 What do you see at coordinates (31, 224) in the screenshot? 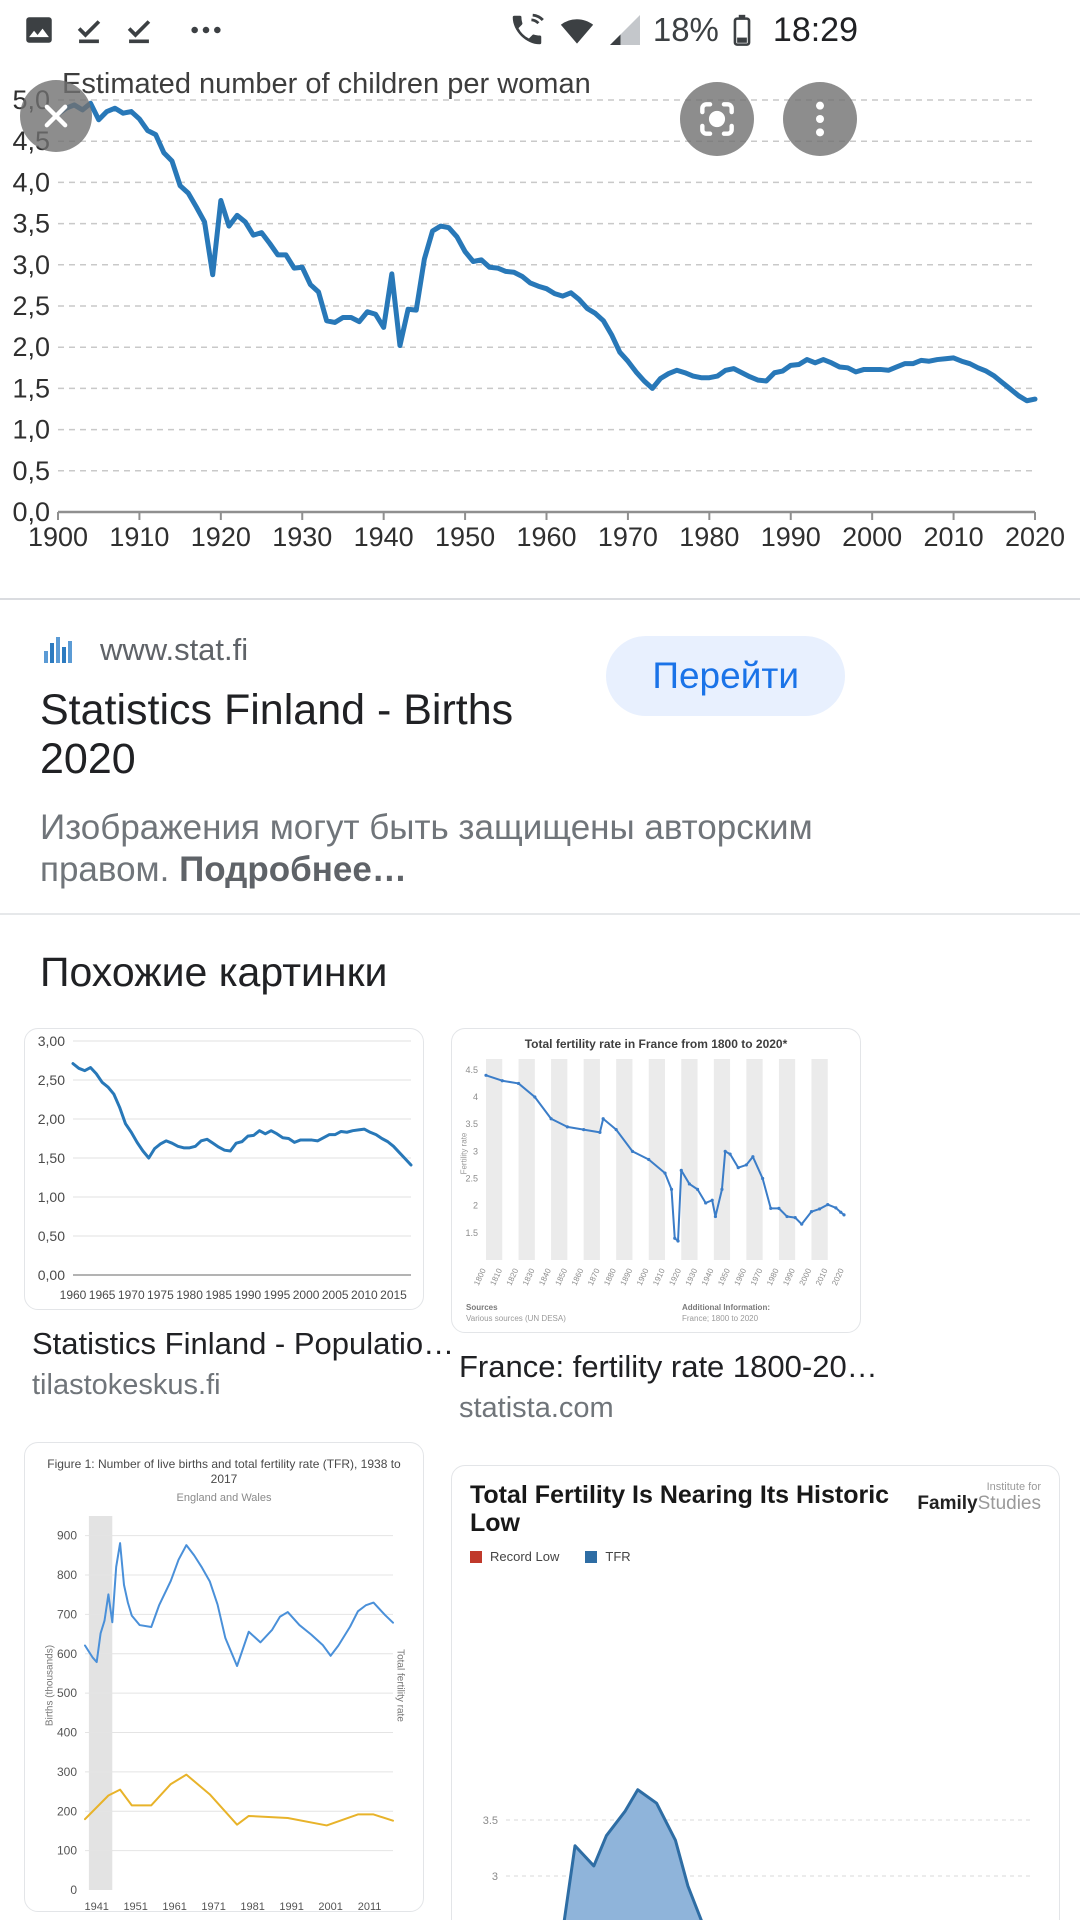
I see `svg-text: 3,5` at bounding box center [31, 224].